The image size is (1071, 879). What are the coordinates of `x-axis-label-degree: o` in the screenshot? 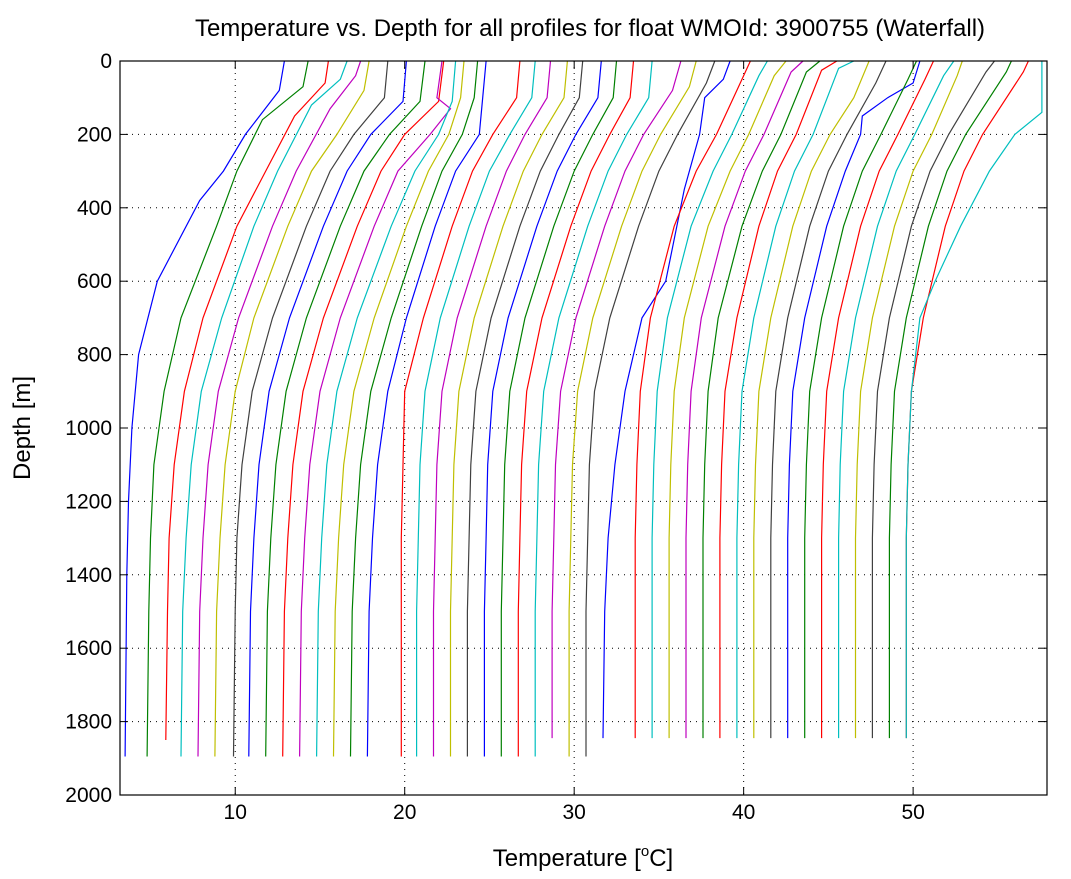 It's located at (645, 851).